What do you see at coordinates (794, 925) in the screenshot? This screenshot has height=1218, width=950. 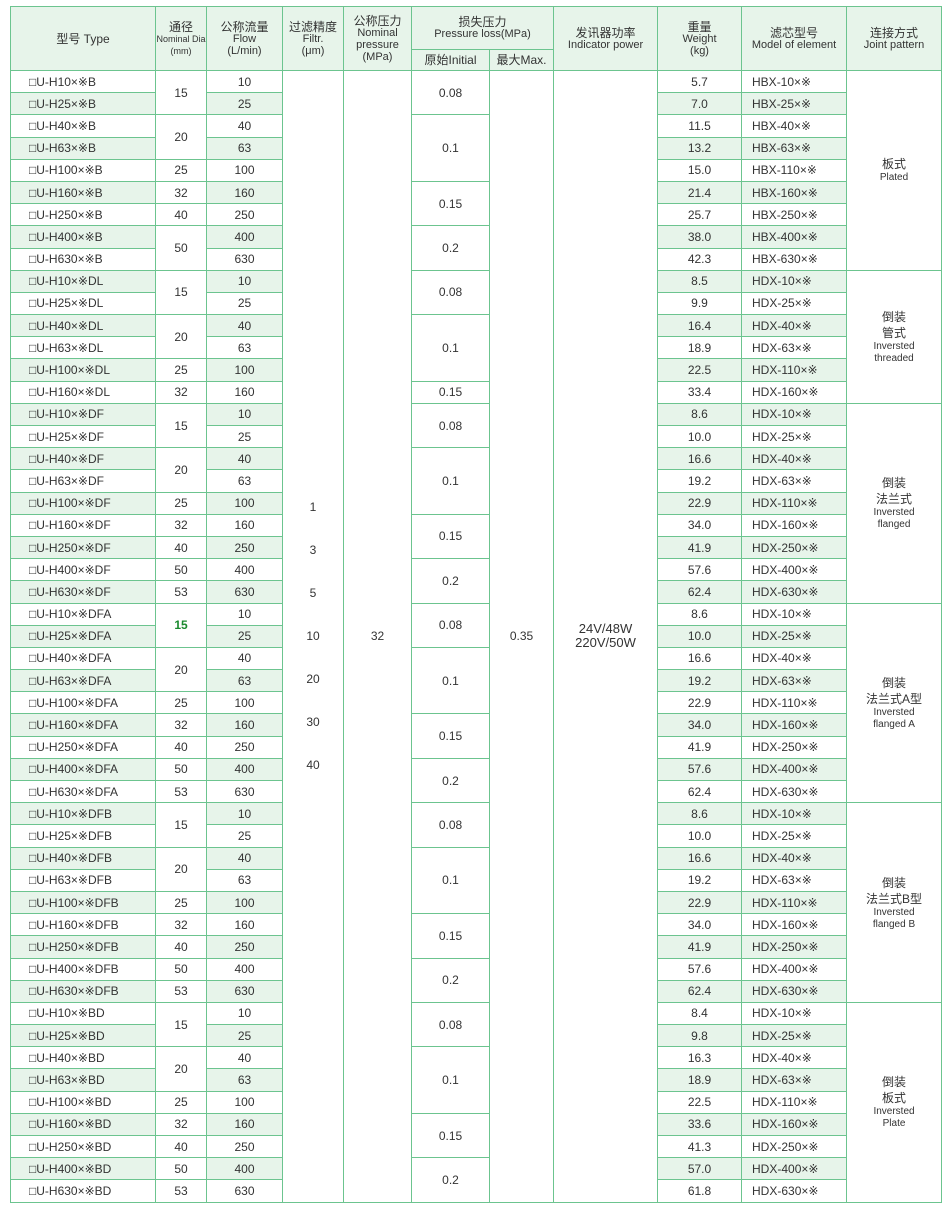 I see `model-cell: HDX-160×※` at bounding box center [794, 925].